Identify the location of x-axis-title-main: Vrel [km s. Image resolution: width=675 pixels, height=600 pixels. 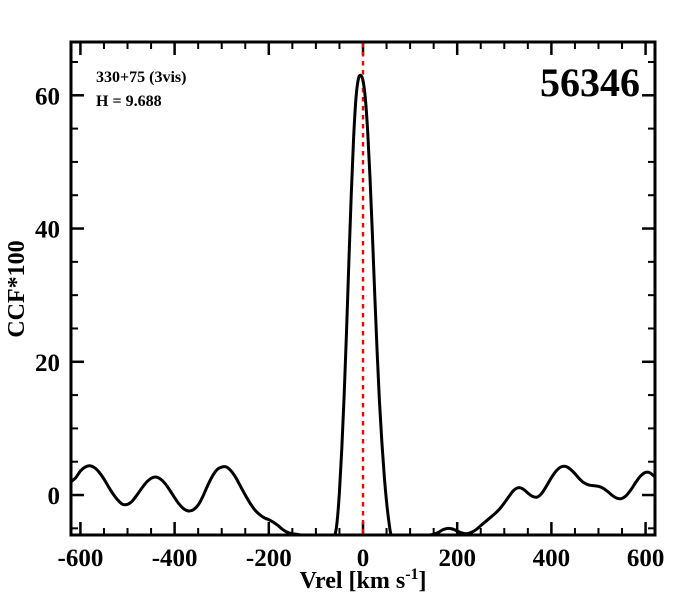
(352, 581).